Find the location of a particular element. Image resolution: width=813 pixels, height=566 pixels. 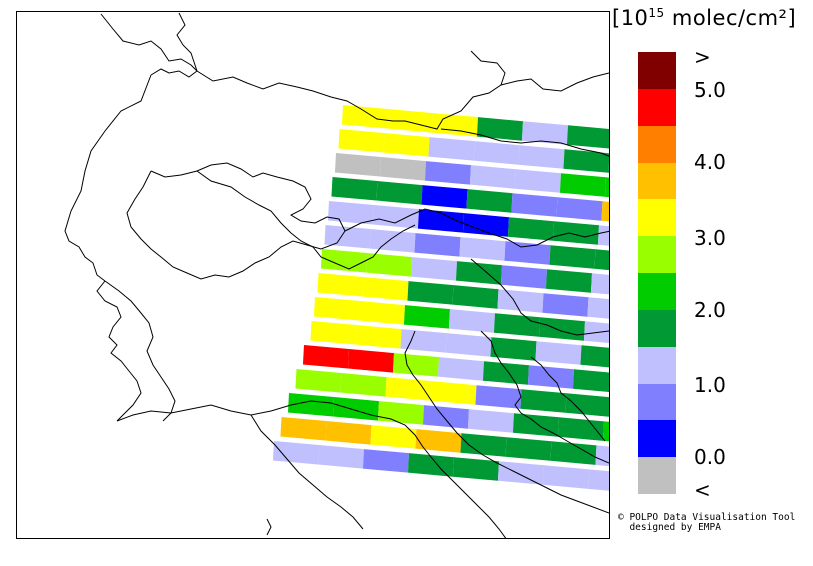

border-swiss-core is located at coordinates (236, 221).